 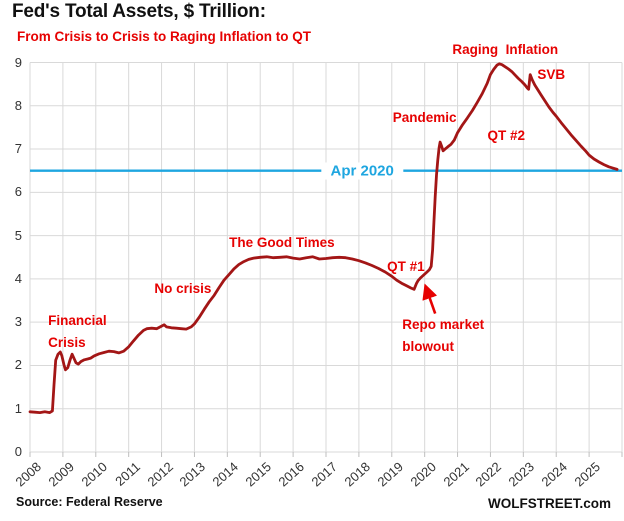 I want to click on annotation-good-times: The Good Times, so click(x=282, y=243).